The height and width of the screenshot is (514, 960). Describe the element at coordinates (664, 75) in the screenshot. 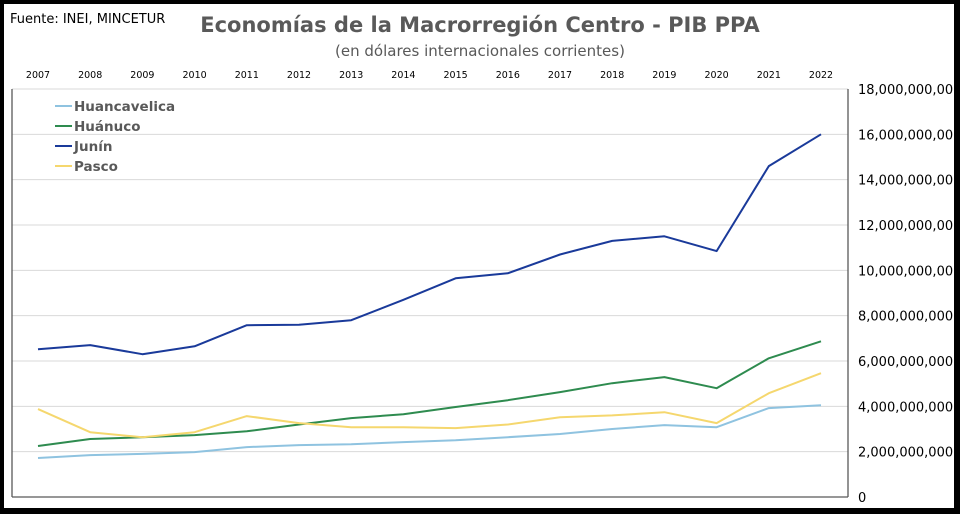

I see `x-tick-label: 2019` at that location.